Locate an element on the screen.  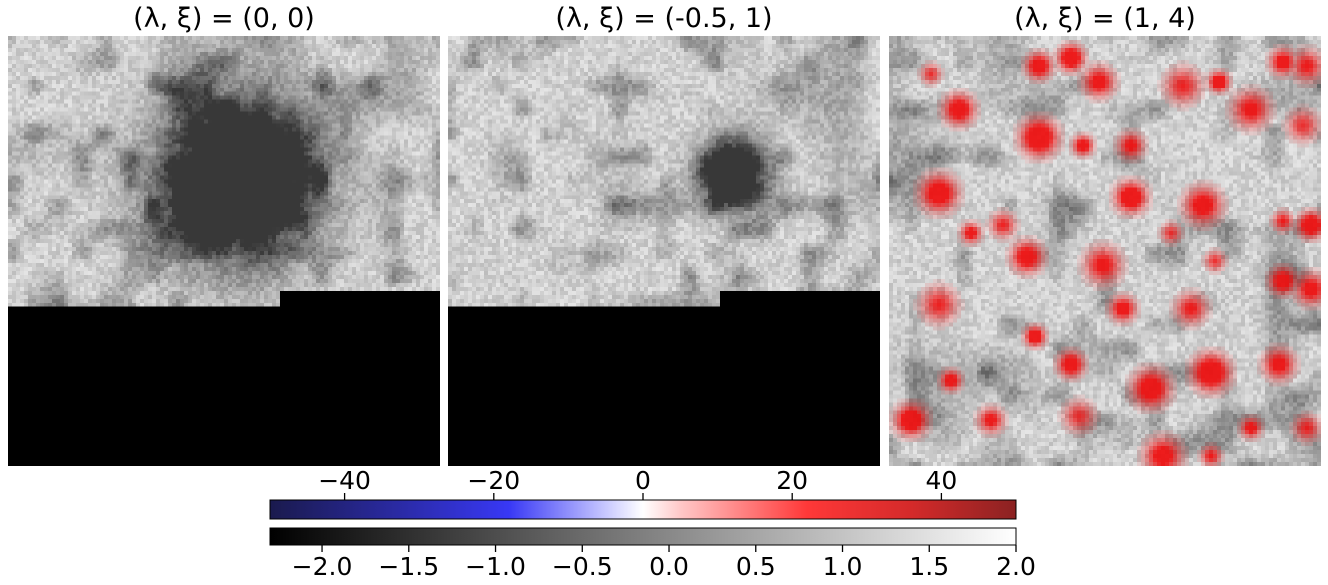
panel-1-title-eq: = is located at coordinates (222, 18).